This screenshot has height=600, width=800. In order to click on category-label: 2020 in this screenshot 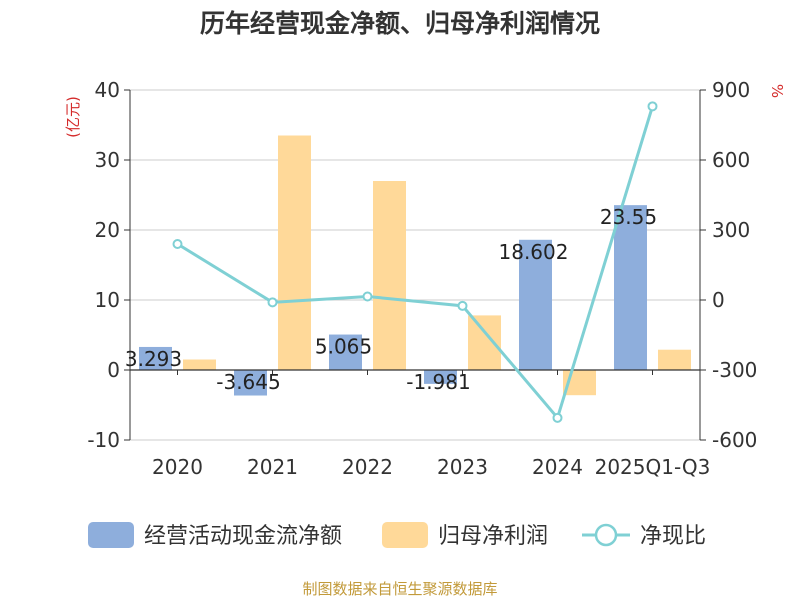, I will do `click(177, 467)`.